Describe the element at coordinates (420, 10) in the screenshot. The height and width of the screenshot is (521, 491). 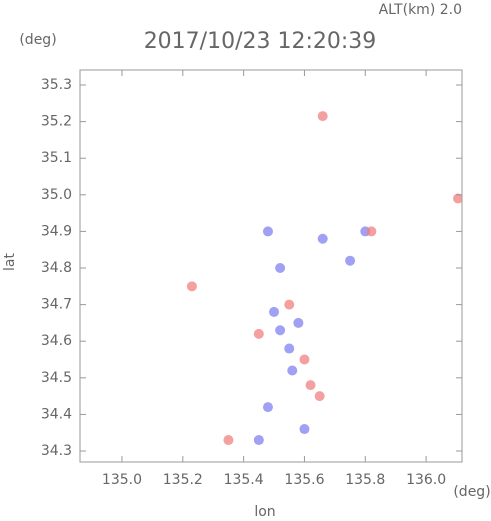
I see `altitude-label: ALT(km) 2.0` at that location.